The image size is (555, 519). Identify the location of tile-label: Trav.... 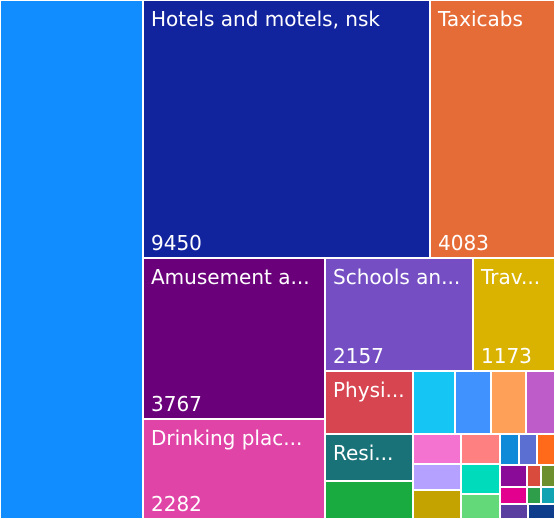
(511, 277).